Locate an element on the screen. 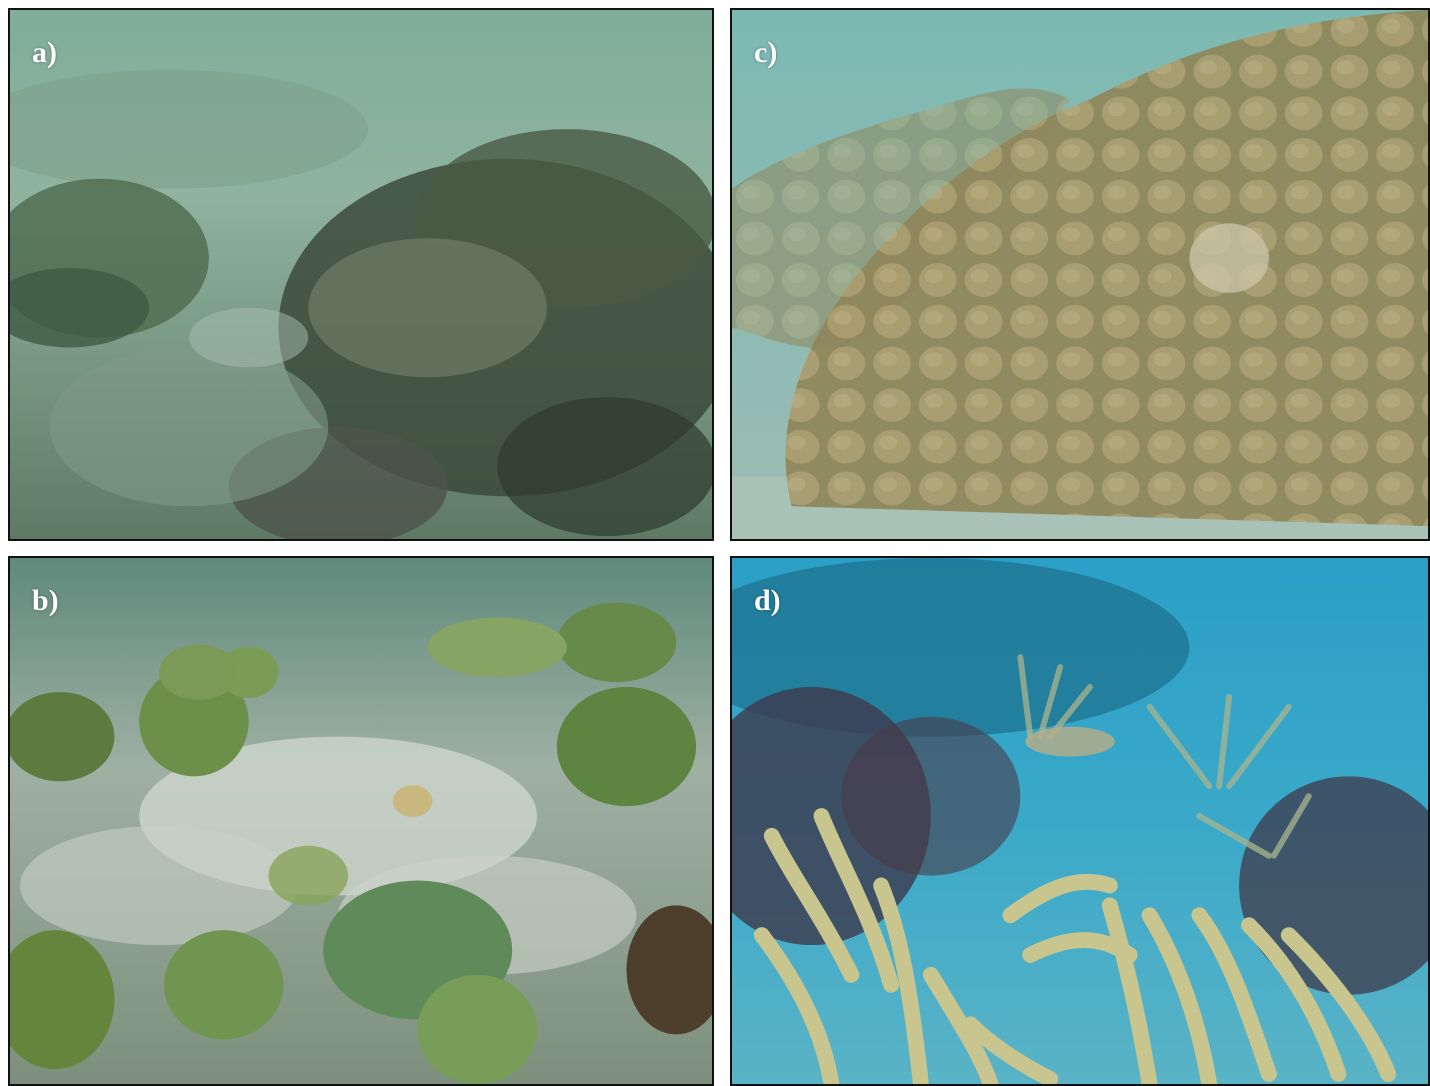 The width and height of the screenshot is (1430, 1086). panel-label-b: b) is located at coordinates (45, 600).